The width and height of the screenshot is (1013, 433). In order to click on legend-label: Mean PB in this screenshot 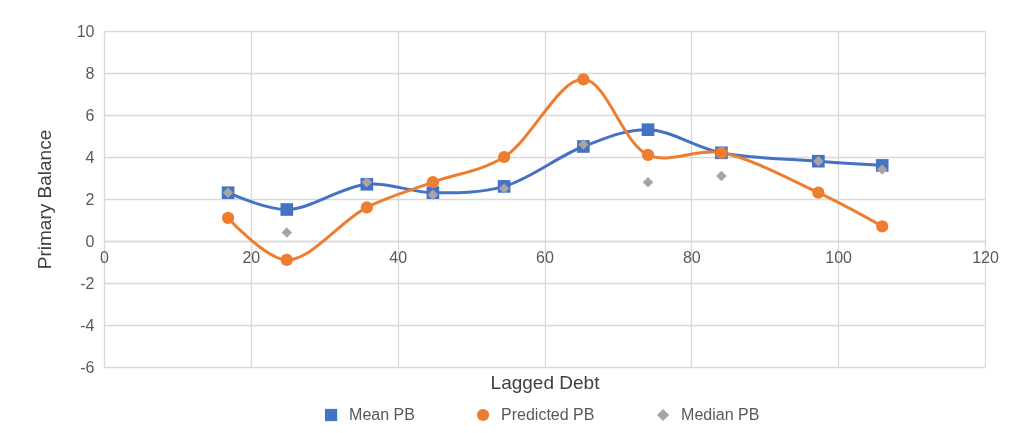, I will do `click(382, 414)`.